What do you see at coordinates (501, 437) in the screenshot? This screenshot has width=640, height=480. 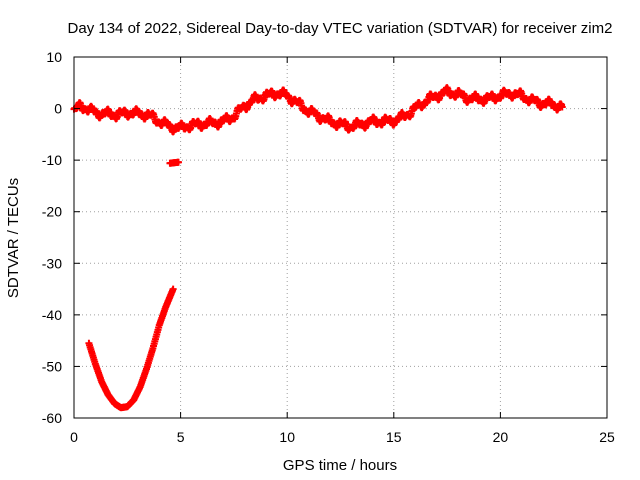 I see `x-tick-label: 20` at bounding box center [501, 437].